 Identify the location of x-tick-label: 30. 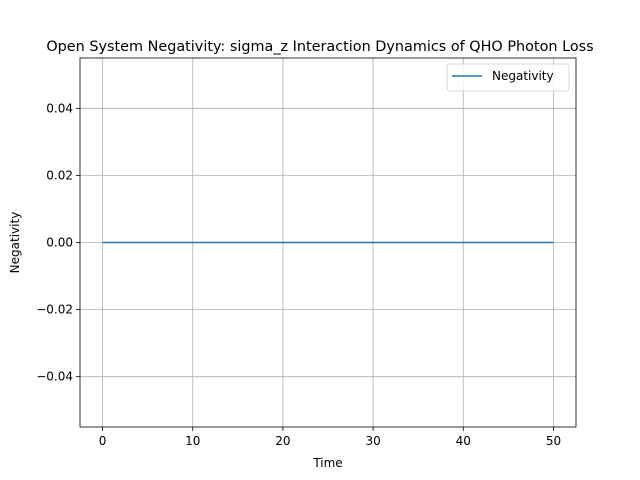
(372, 441).